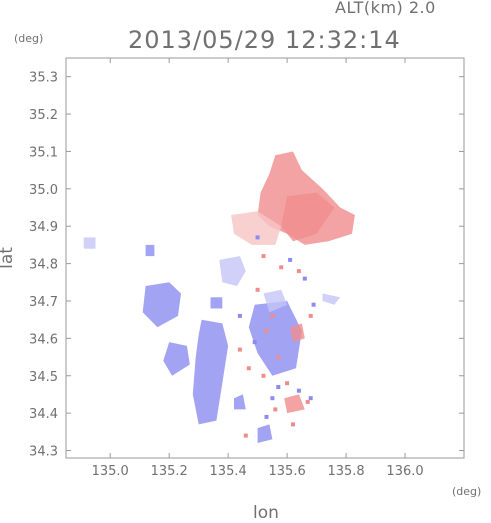  Describe the element at coordinates (43, 190) in the screenshot. I see `y-tick-label: 35.0` at that location.